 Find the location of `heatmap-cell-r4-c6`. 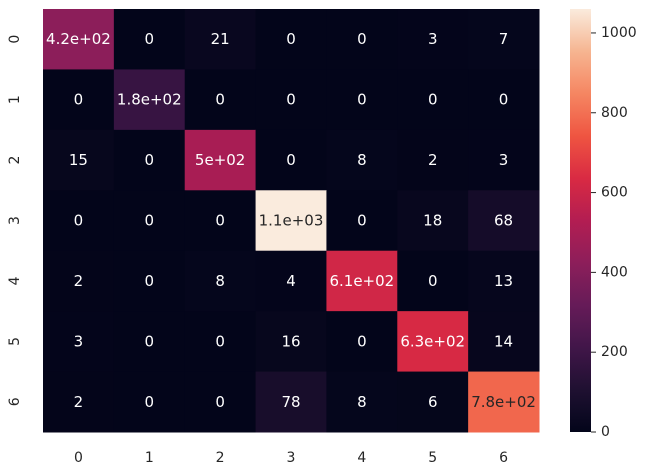

heatmap-cell-r4-c6 is located at coordinates (504, 281).